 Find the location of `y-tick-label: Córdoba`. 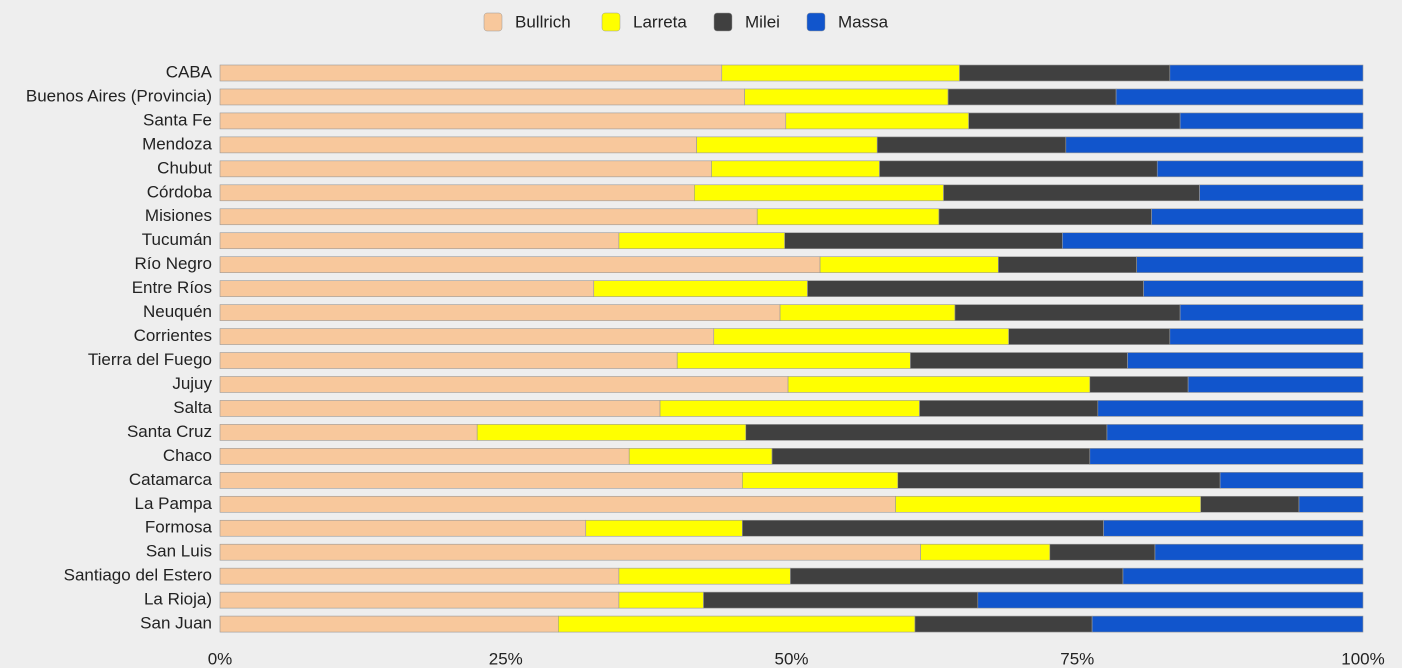

y-tick-label: Córdoba is located at coordinates (180, 191).